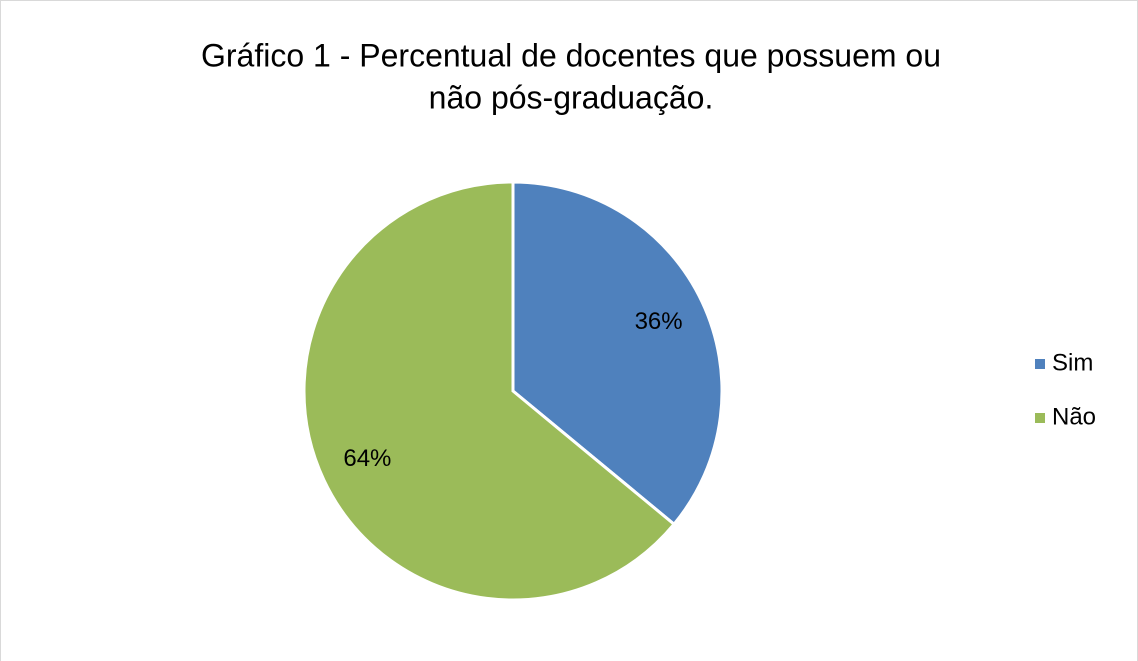  I want to click on legend-label: Sim, so click(1072, 362).